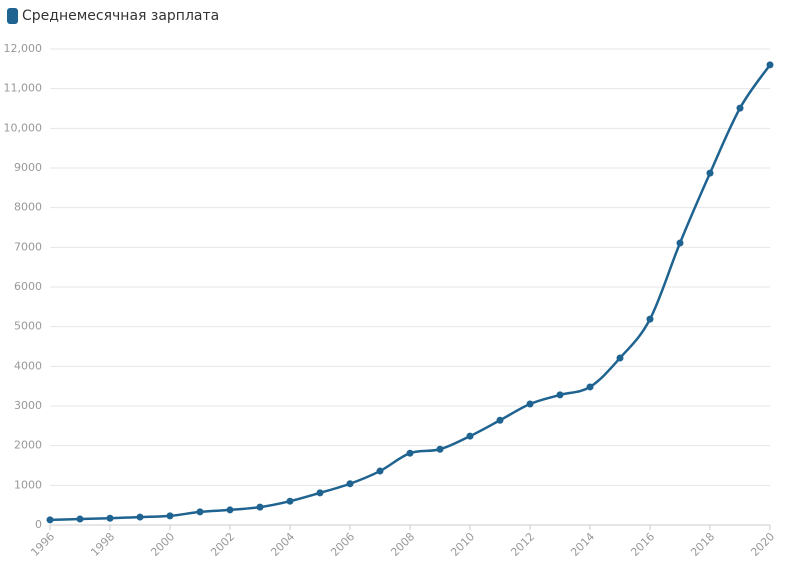  What do you see at coordinates (102, 544) in the screenshot?
I see `x-tick-label: 1998` at bounding box center [102, 544].